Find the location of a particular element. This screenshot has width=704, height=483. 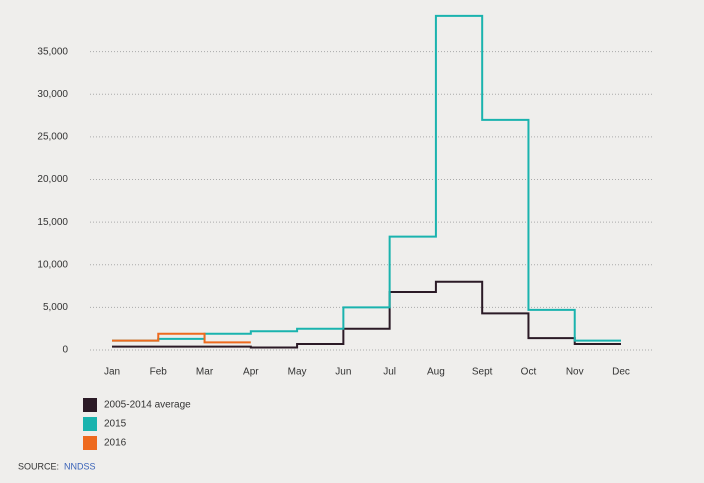

legend-label: 2005-2014 average is located at coordinates (147, 405).